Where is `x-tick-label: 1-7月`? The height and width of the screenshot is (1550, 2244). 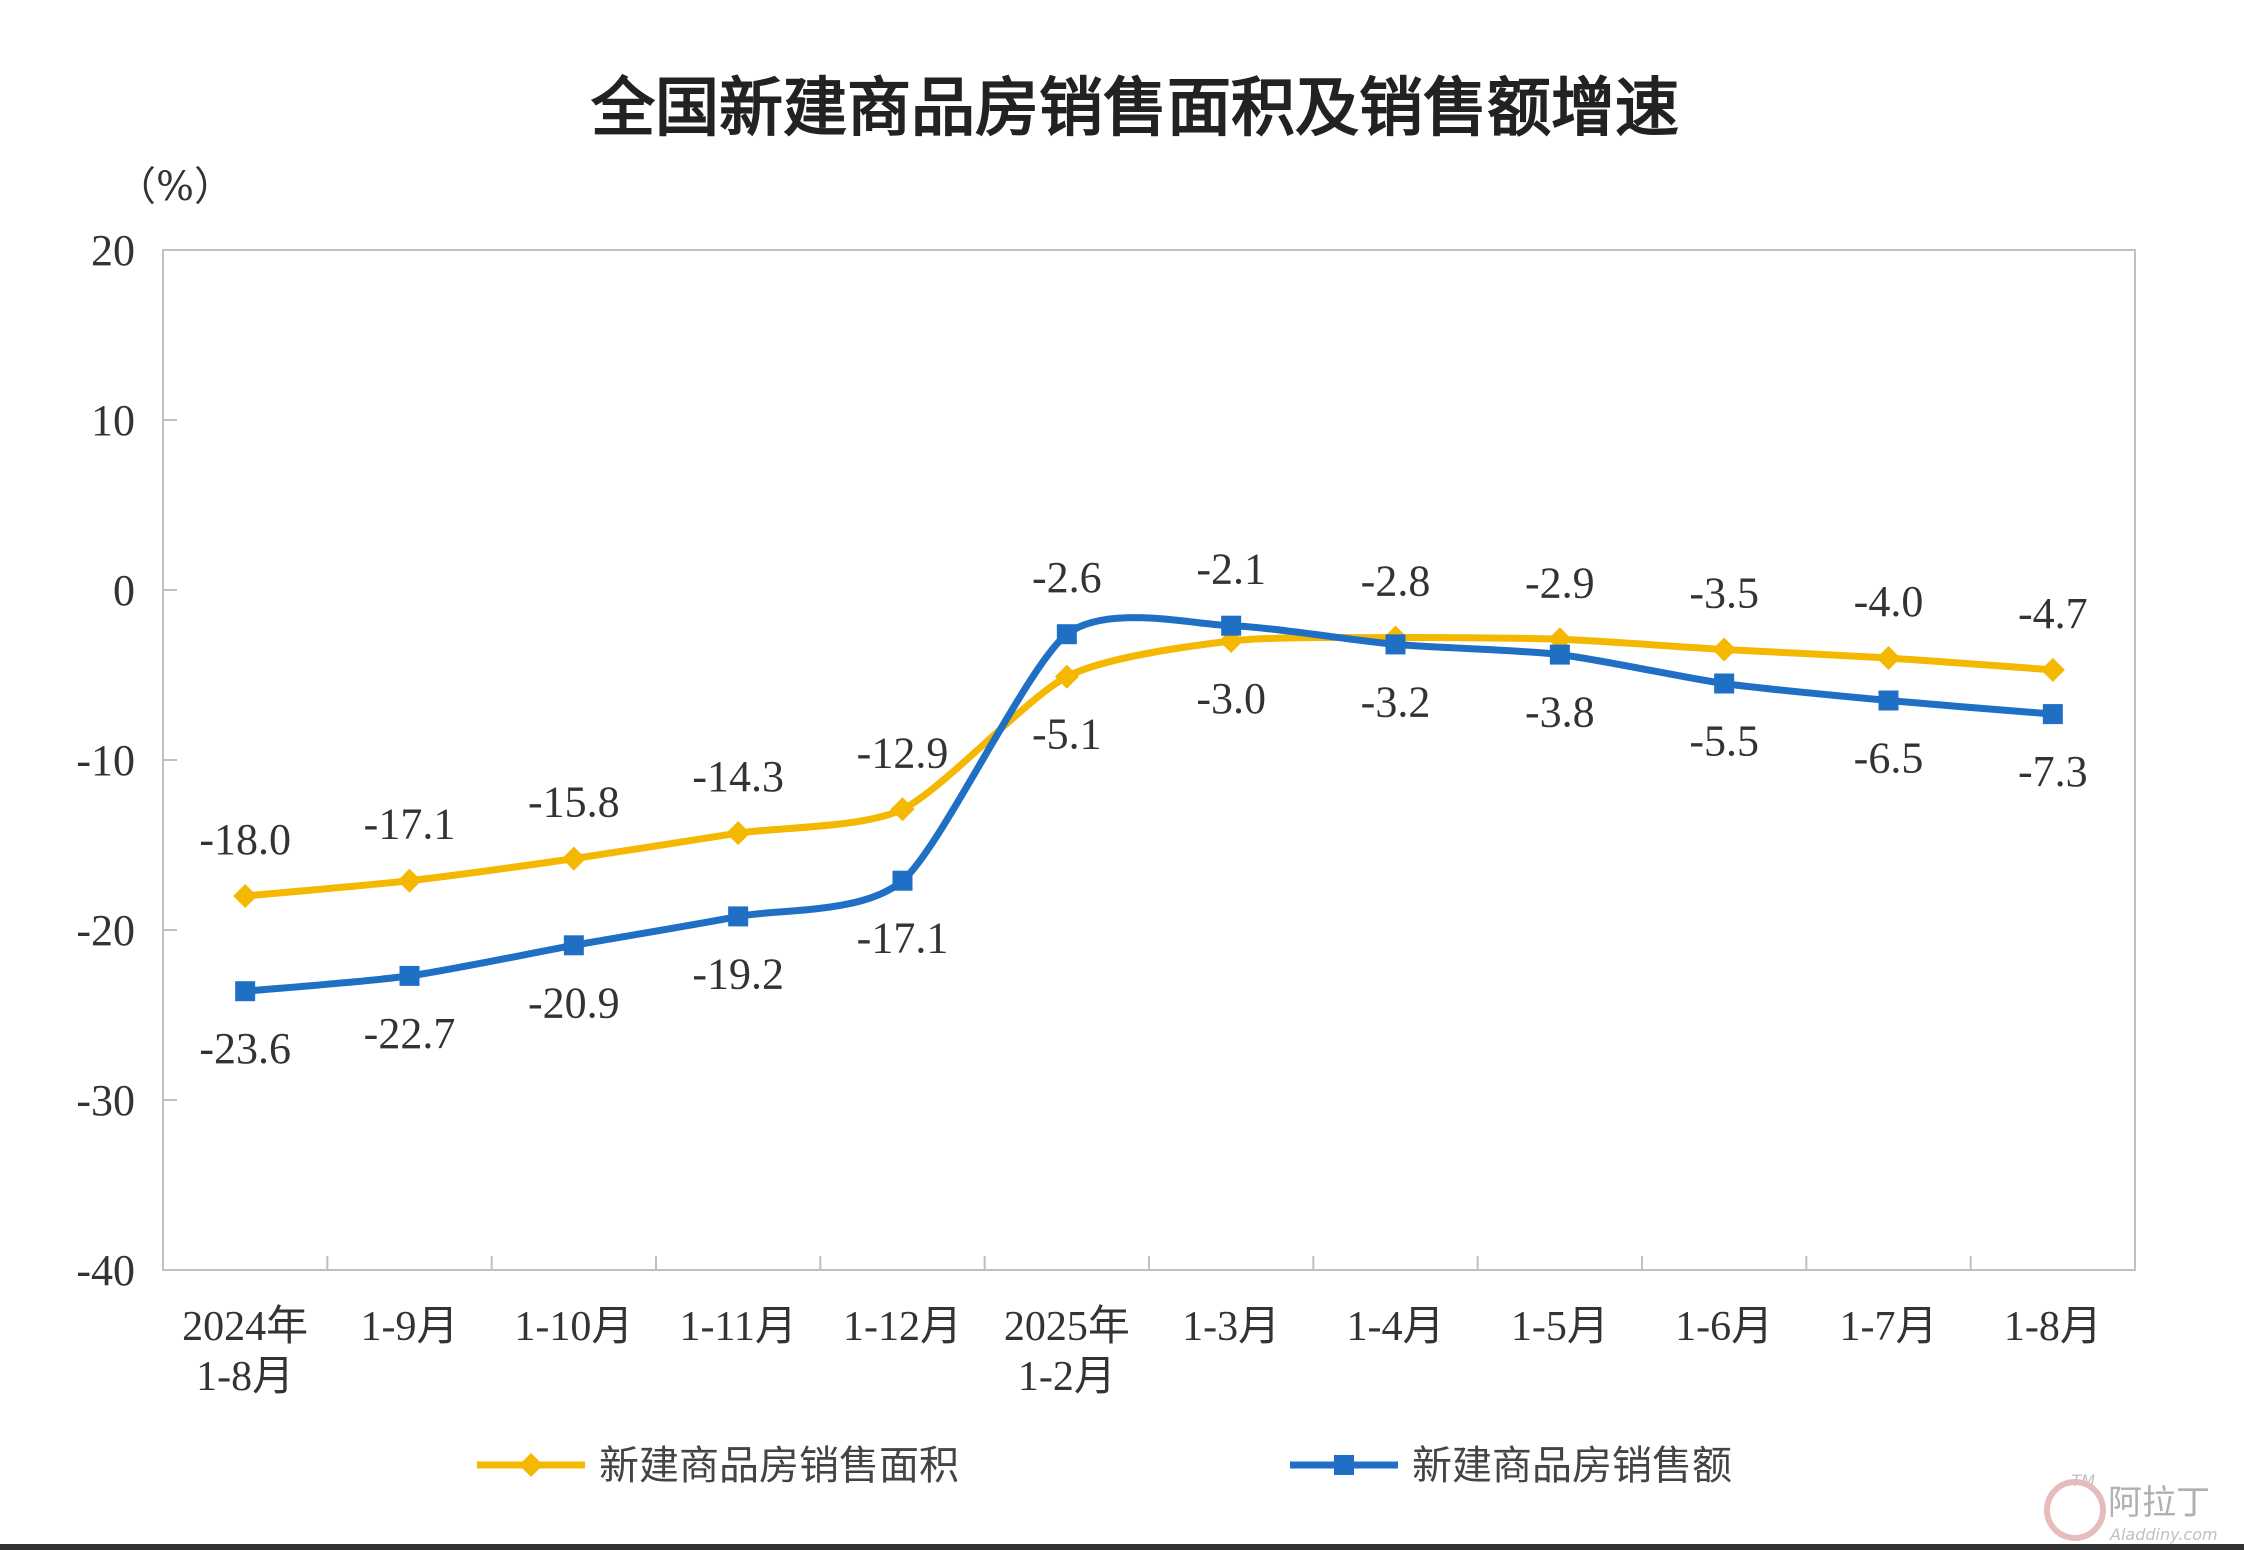 x-tick-label: 1-7月 is located at coordinates (1889, 1327).